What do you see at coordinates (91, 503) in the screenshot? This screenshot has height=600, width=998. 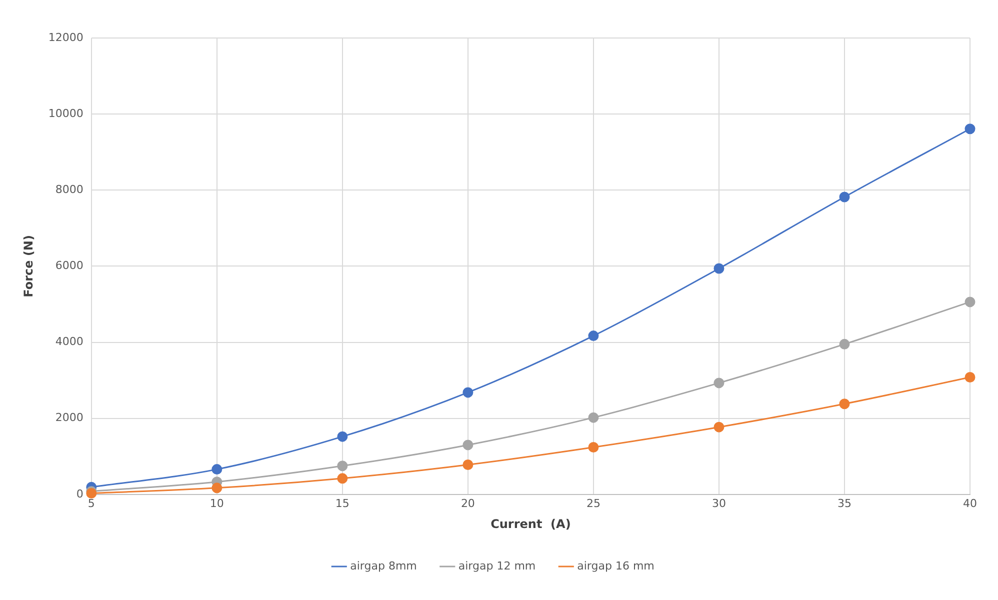 I see `x-tick-label: 5` at bounding box center [91, 503].